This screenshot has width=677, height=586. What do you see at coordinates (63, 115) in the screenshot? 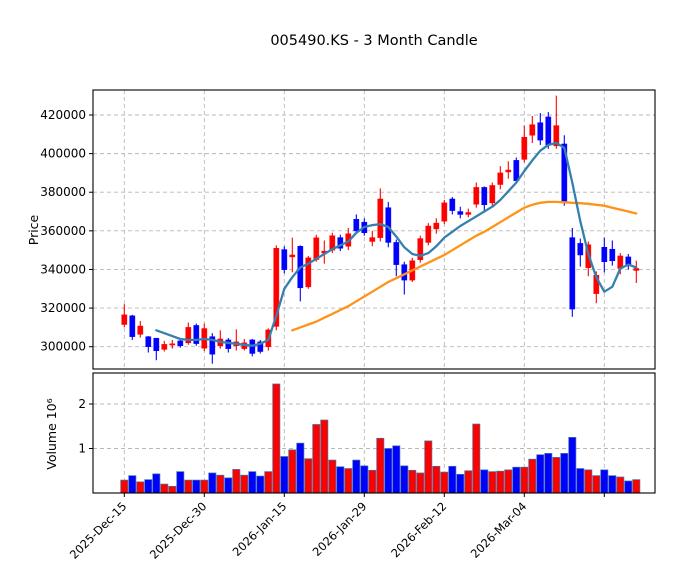
I see `price-tick-label: 420000` at bounding box center [63, 115].